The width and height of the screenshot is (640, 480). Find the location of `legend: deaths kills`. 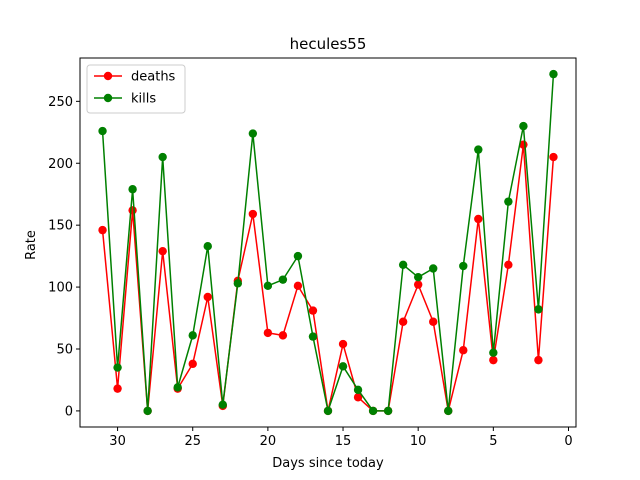

legend: deaths kills is located at coordinates (136, 89).